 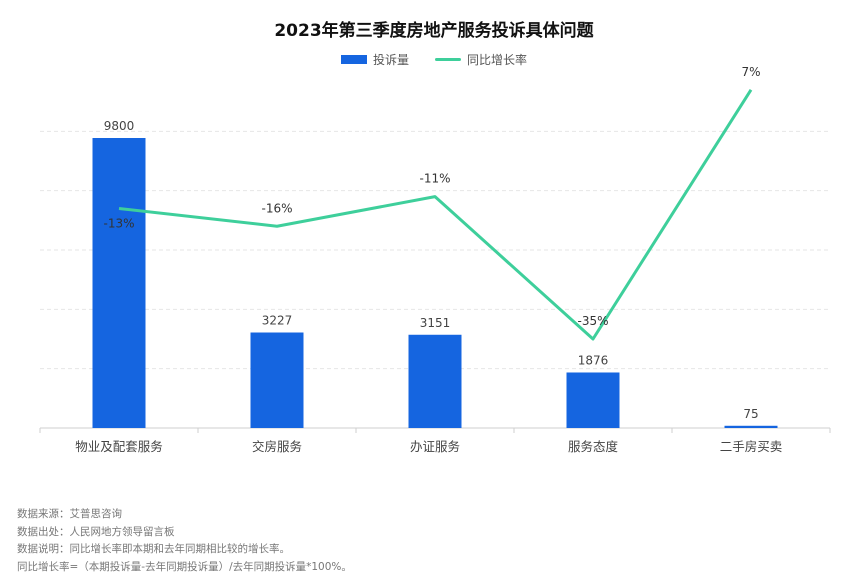 I want to click on note-explanation: 数据说明：同比增长率即本期和去年同期相比较的增长率。, so click(x=153, y=549).